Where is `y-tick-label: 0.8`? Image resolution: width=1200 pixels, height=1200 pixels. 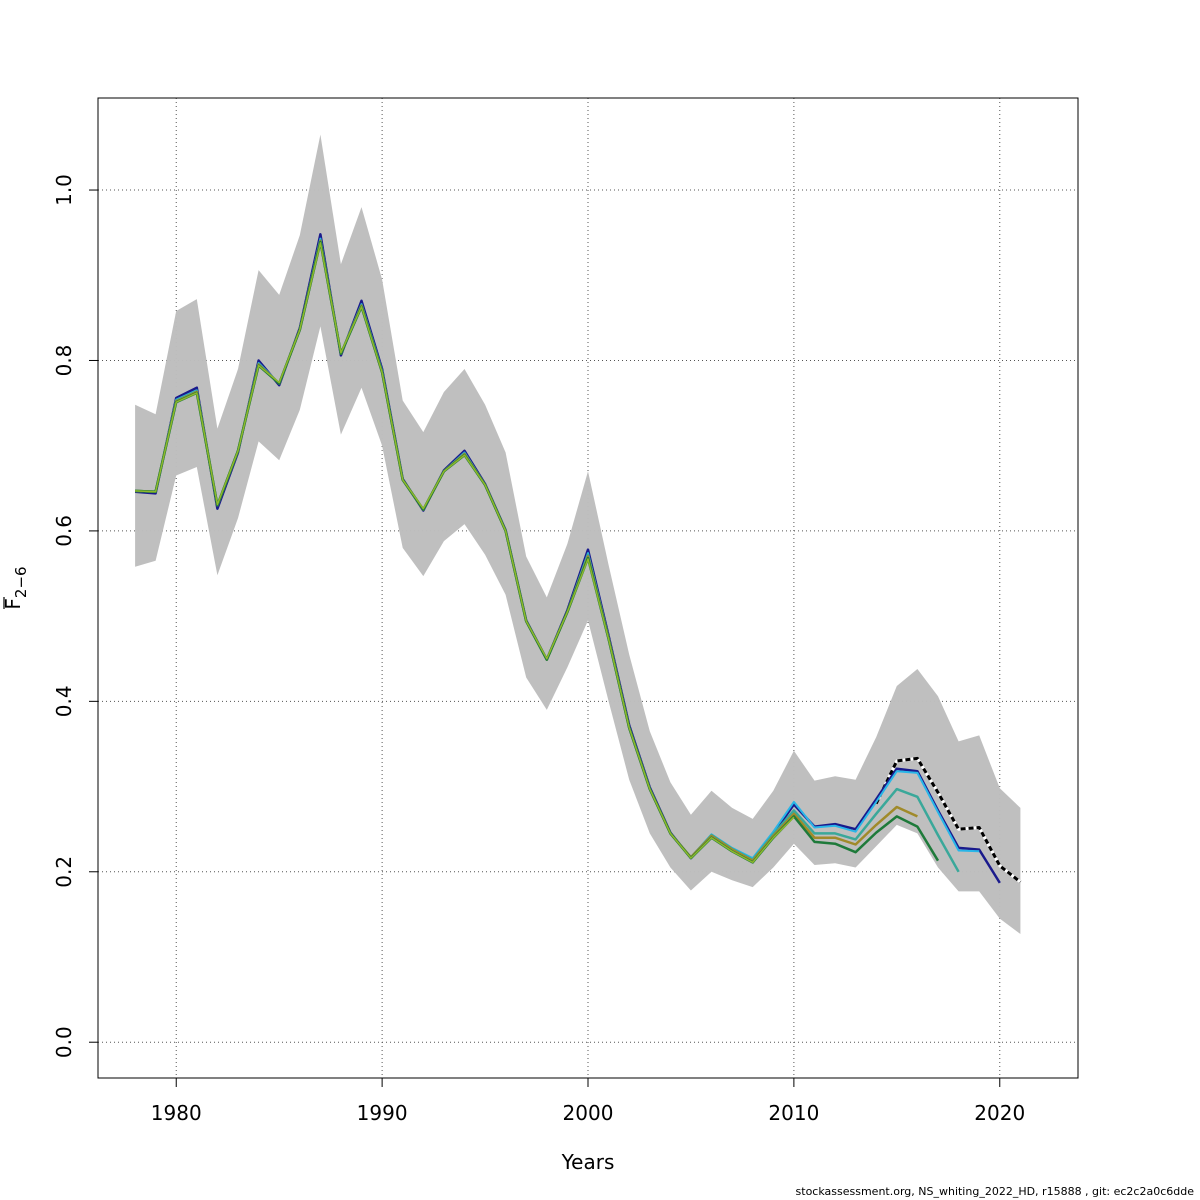
y-tick-label: 0.8 is located at coordinates (64, 361).